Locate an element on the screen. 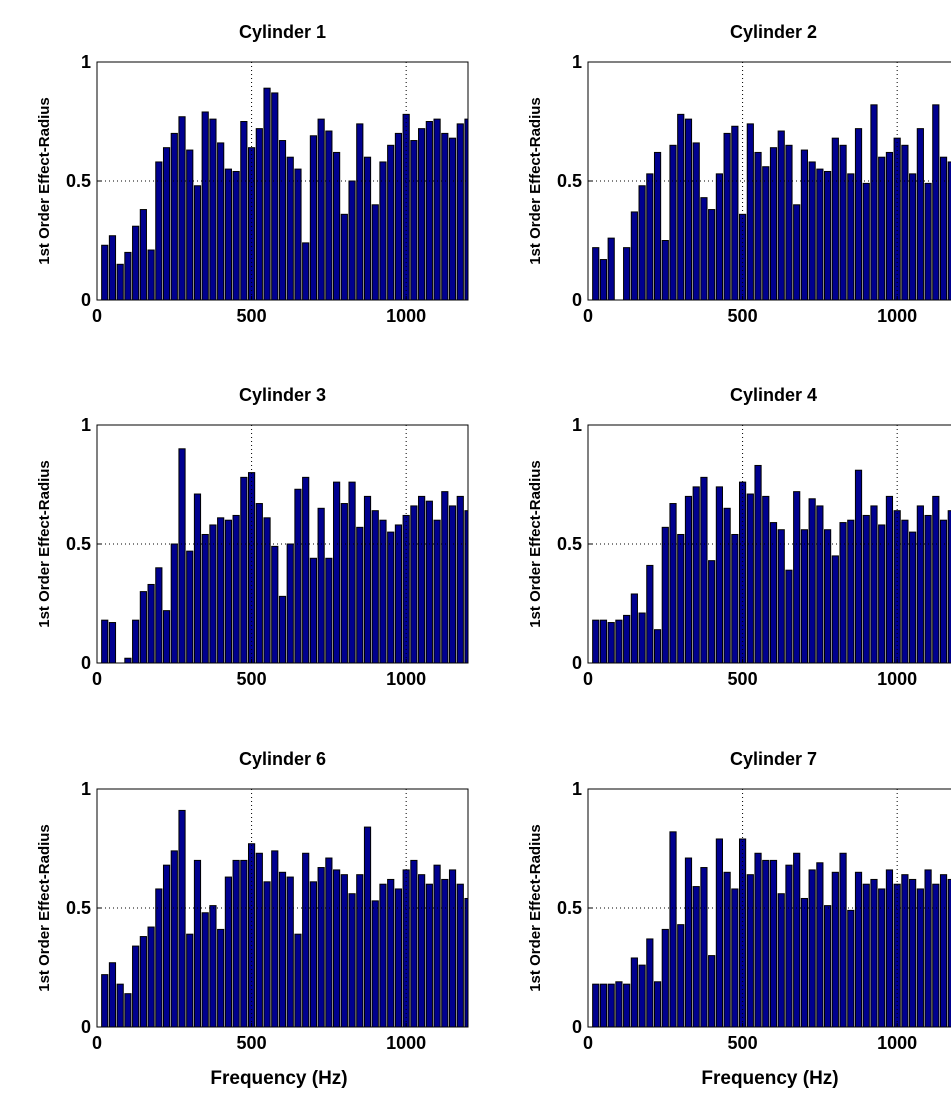 Image resolution: width=951 pixels, height=1101 pixels. axes-box is located at coordinates (282, 181).